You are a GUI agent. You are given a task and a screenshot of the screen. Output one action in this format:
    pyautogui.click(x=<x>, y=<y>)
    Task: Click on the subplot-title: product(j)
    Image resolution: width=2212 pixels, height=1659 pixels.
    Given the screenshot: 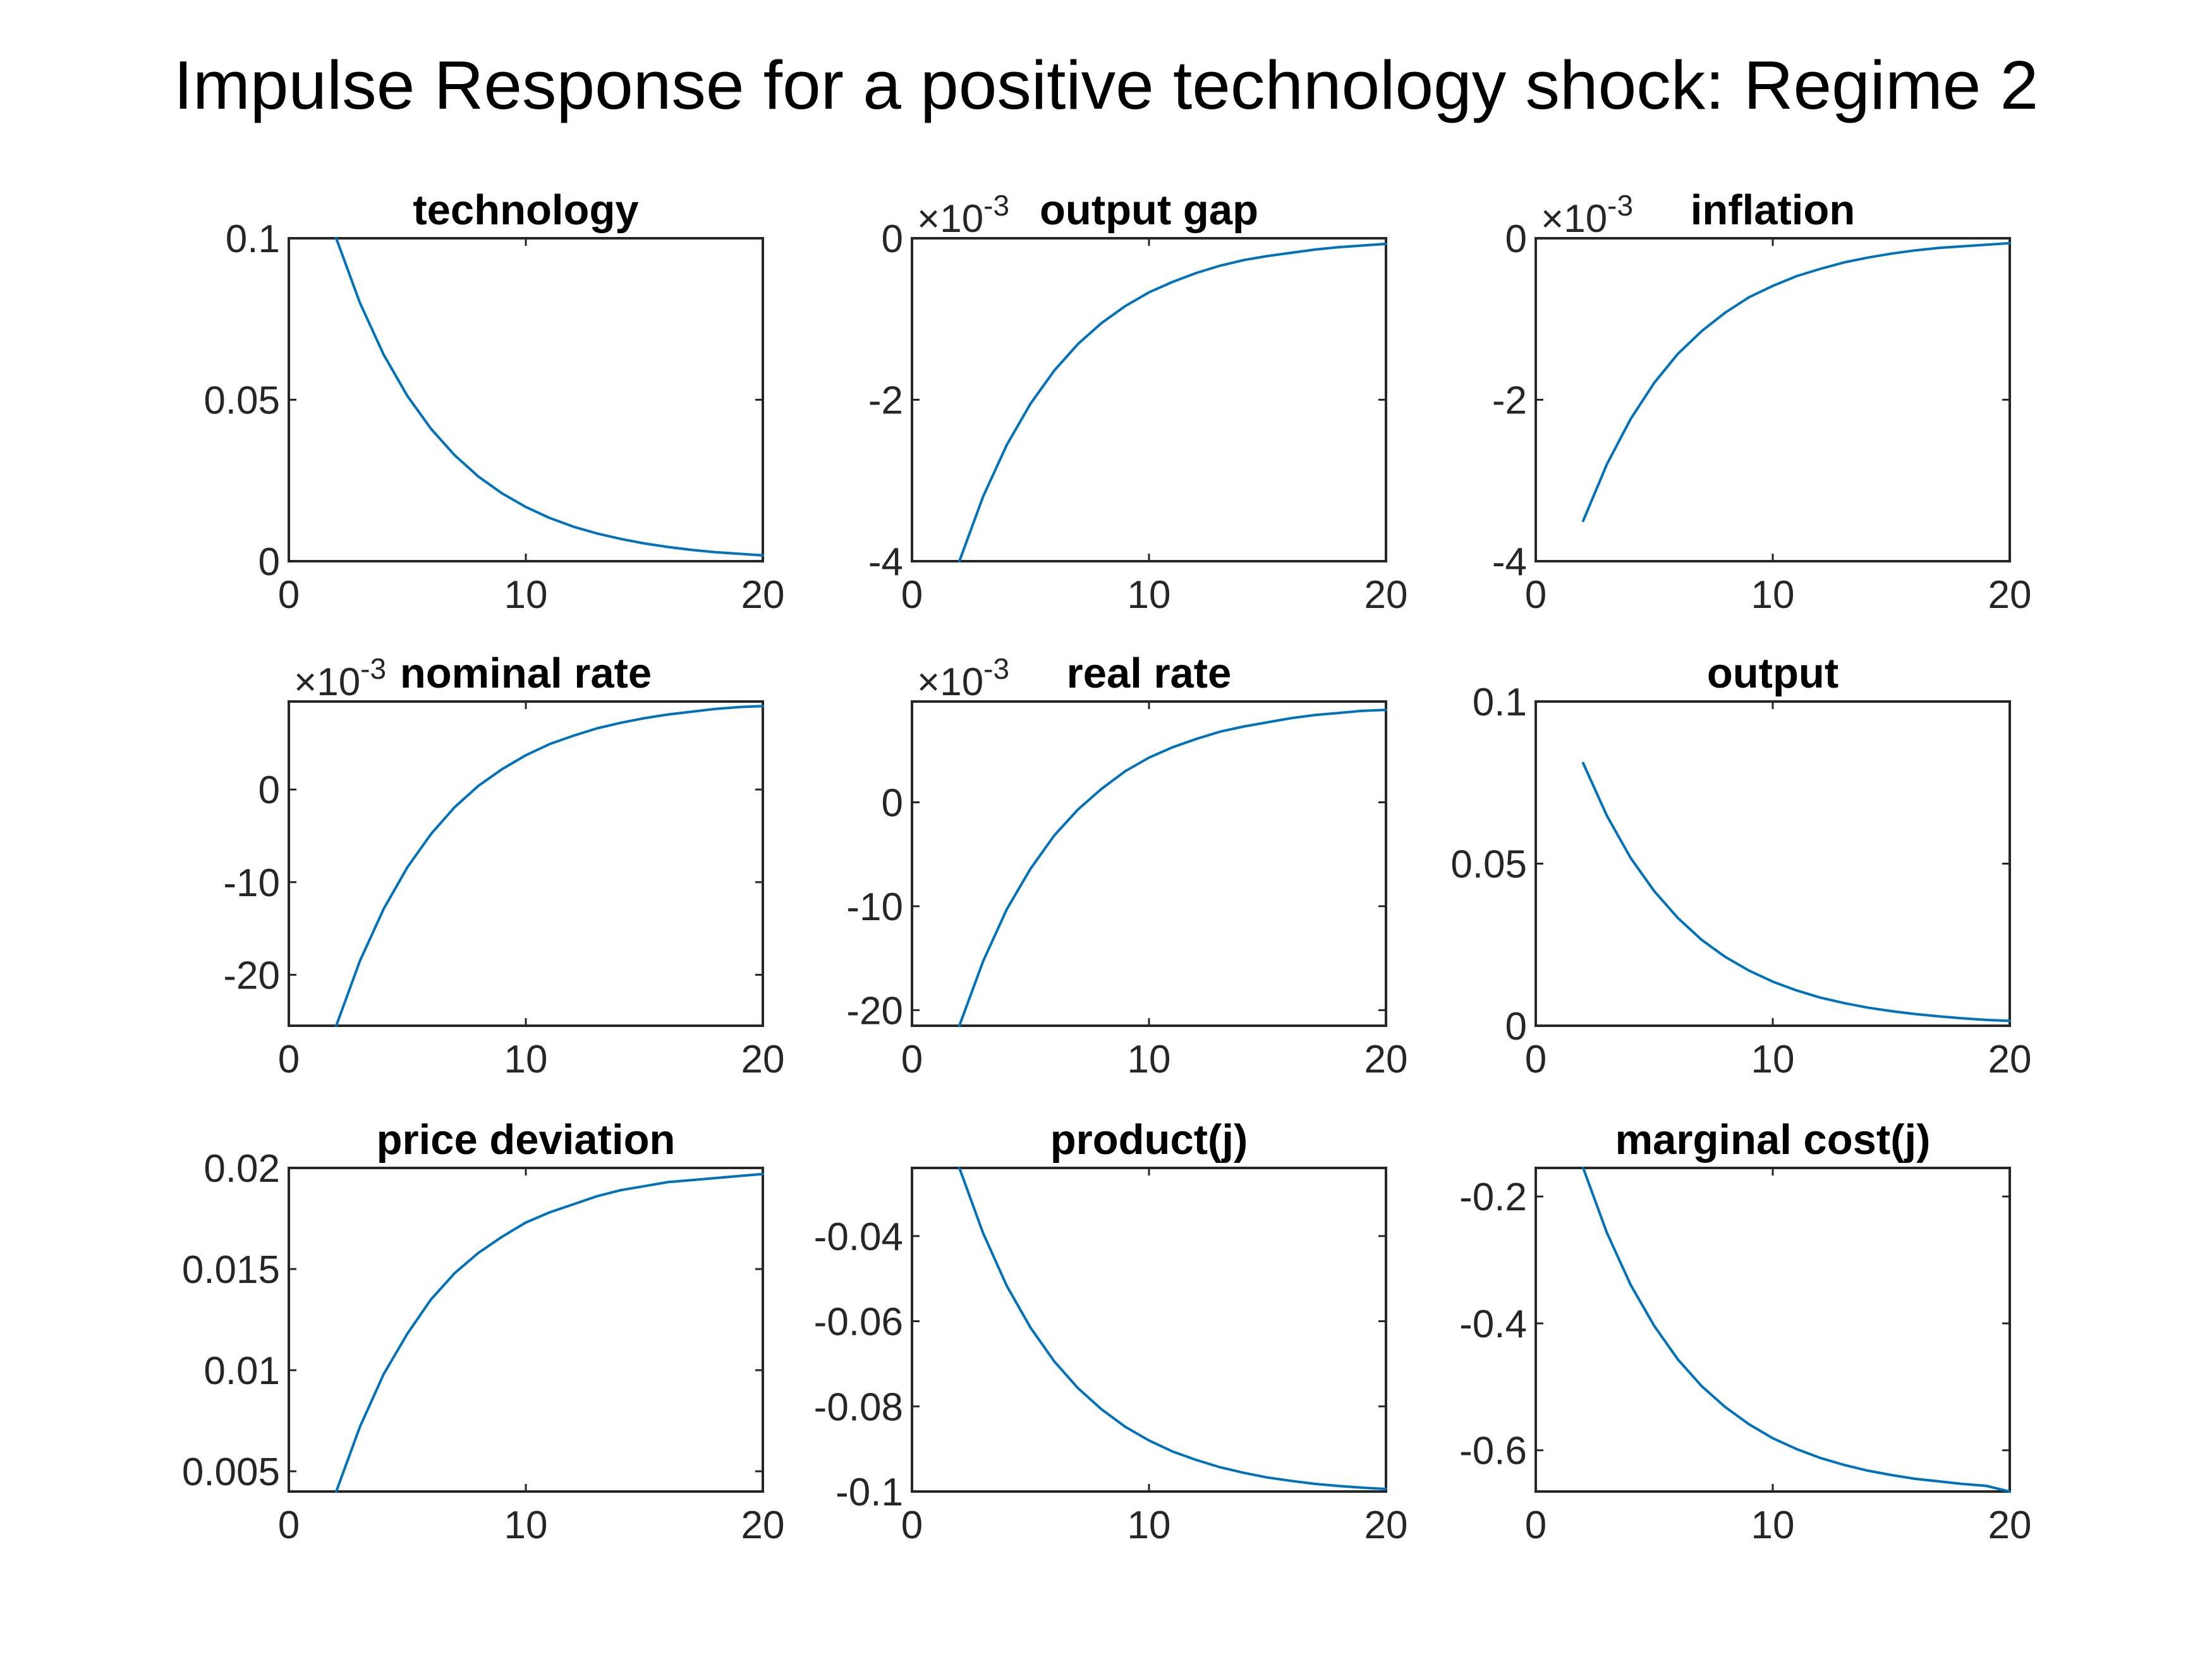 What is the action you would take?
    pyautogui.click(x=1149, y=1140)
    